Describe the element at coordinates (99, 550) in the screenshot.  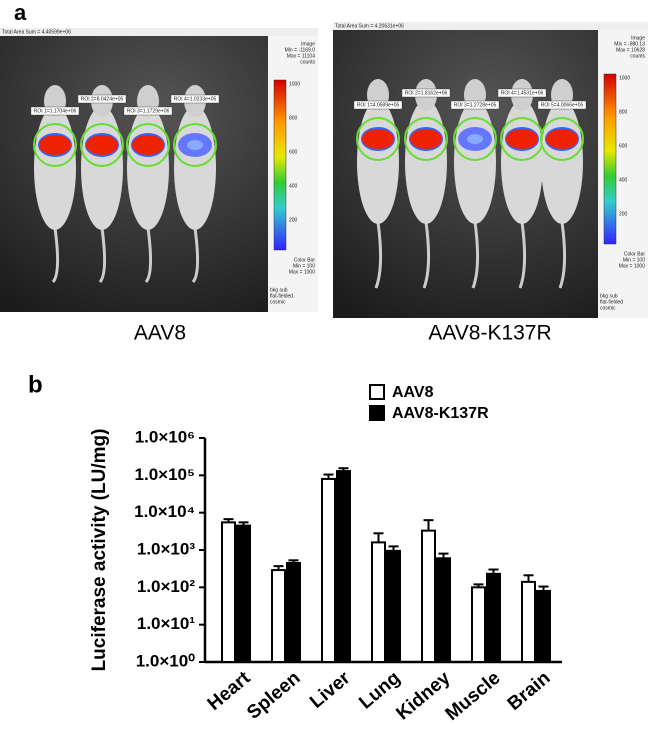
I see `y-axis-label: Luciferase activity (LU/mg)` at that location.